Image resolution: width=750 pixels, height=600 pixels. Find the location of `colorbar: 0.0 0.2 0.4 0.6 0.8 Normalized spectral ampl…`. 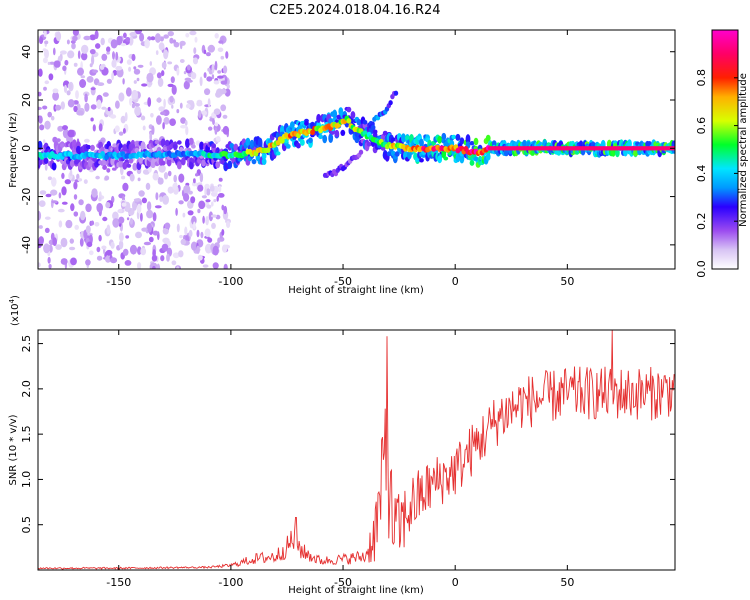

colorbar: 0.0 0.2 0.4 0.6 0.8 Normalized spectral ampl… is located at coordinates (722, 153).